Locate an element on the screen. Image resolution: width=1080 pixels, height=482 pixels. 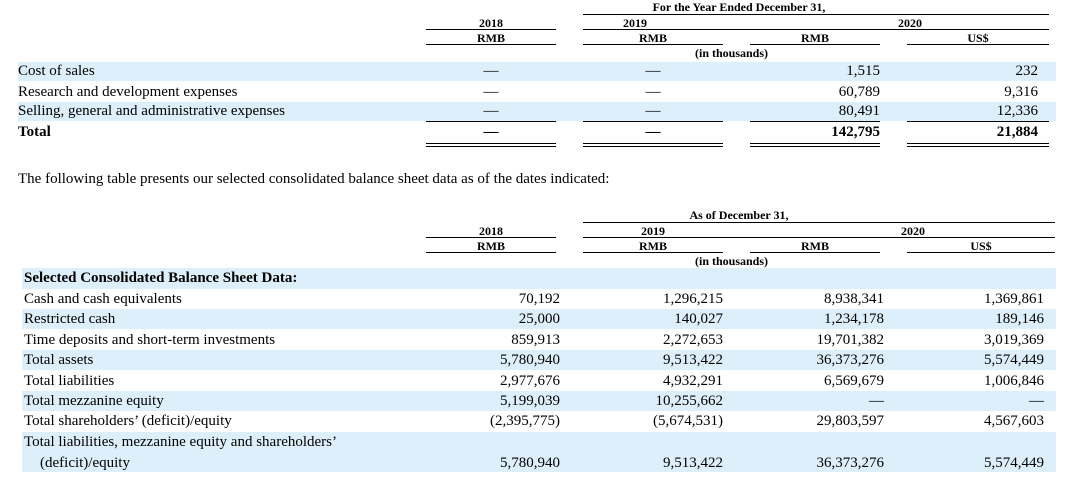
cell: 10,255,662 is located at coordinates (689, 401).